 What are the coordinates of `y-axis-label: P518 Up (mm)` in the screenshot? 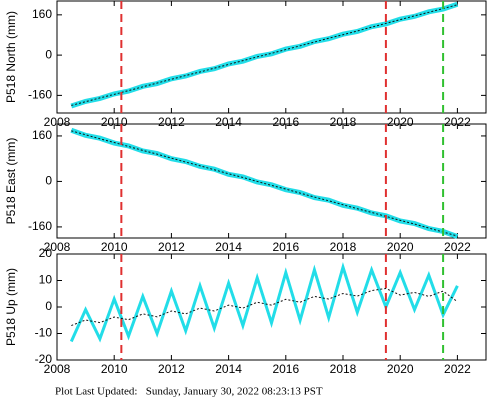 It's located at (11, 307).